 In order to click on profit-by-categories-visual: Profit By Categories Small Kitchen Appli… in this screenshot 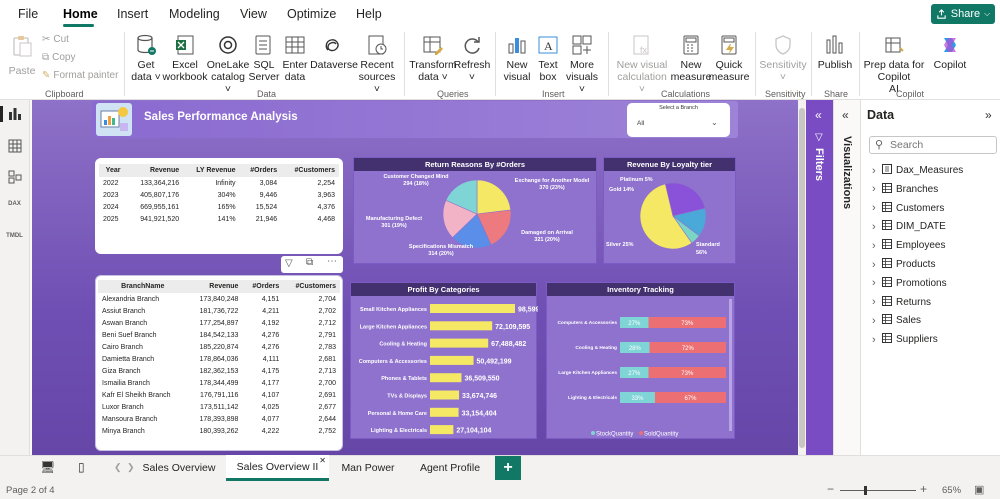, I will do `click(444, 360)`.